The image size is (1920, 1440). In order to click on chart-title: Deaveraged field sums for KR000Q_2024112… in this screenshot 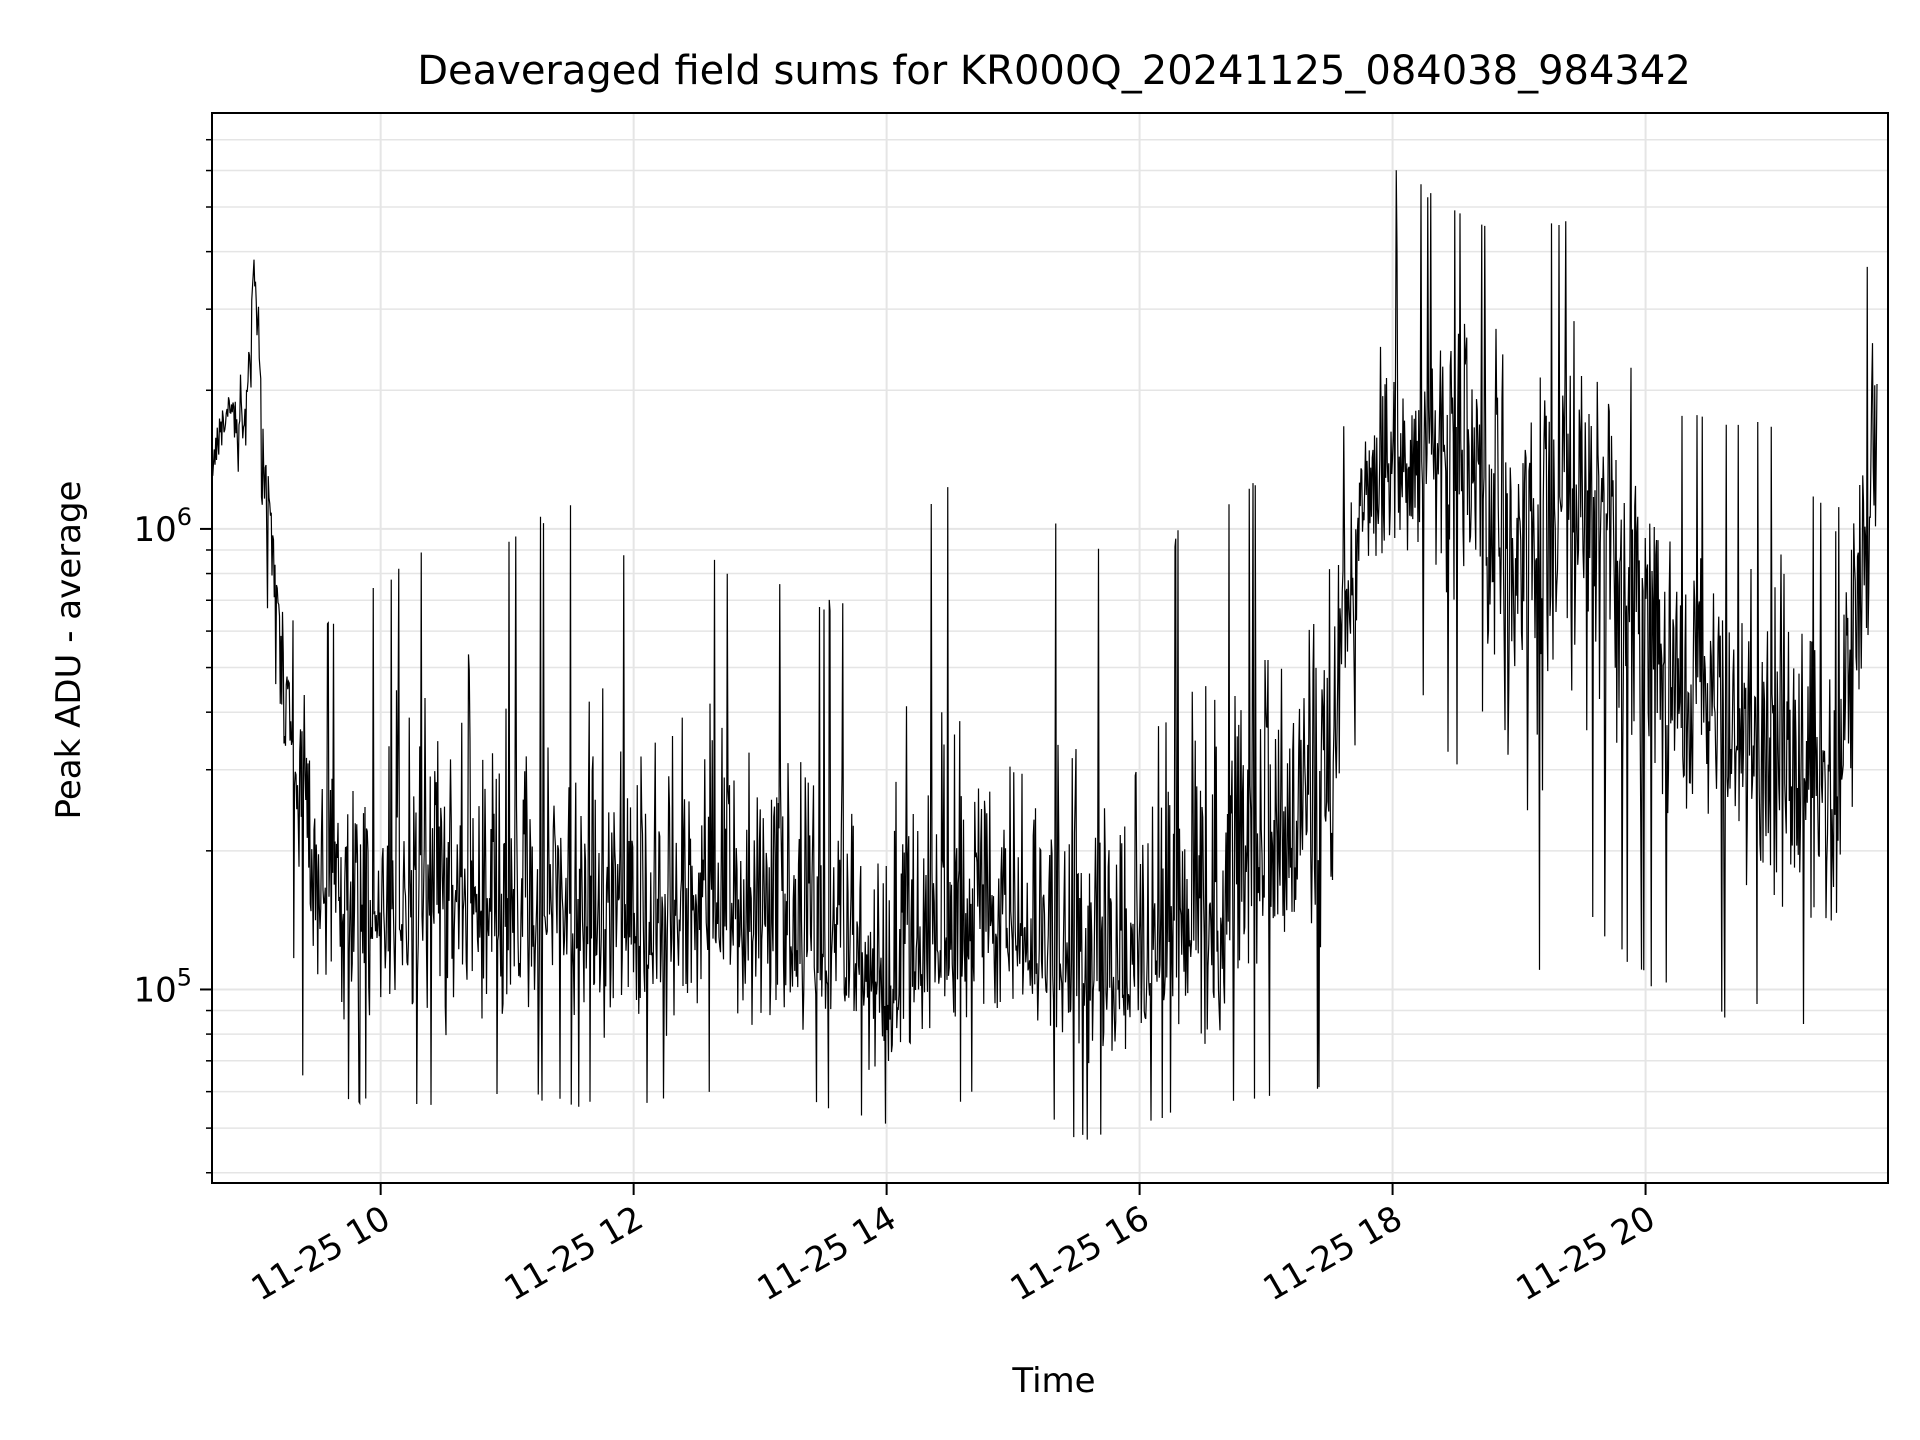, I will do `click(1054, 71)`.